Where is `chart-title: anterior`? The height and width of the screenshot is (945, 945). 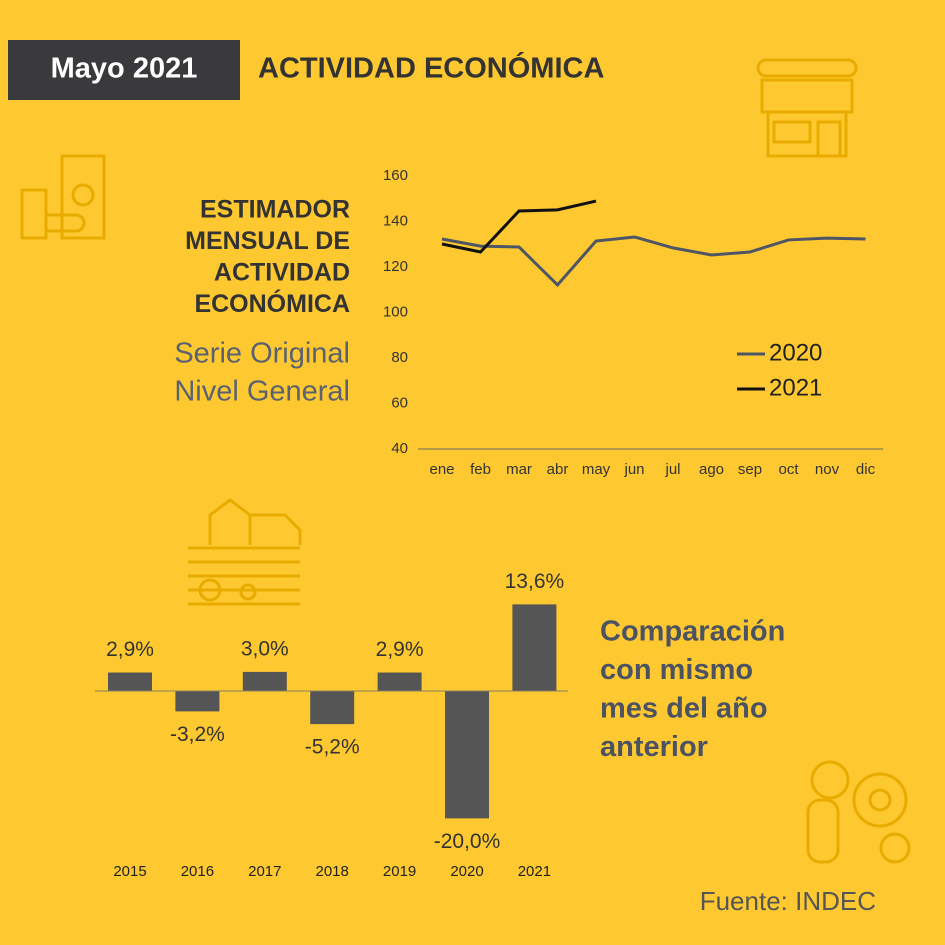
chart-title: anterior is located at coordinates (654, 747).